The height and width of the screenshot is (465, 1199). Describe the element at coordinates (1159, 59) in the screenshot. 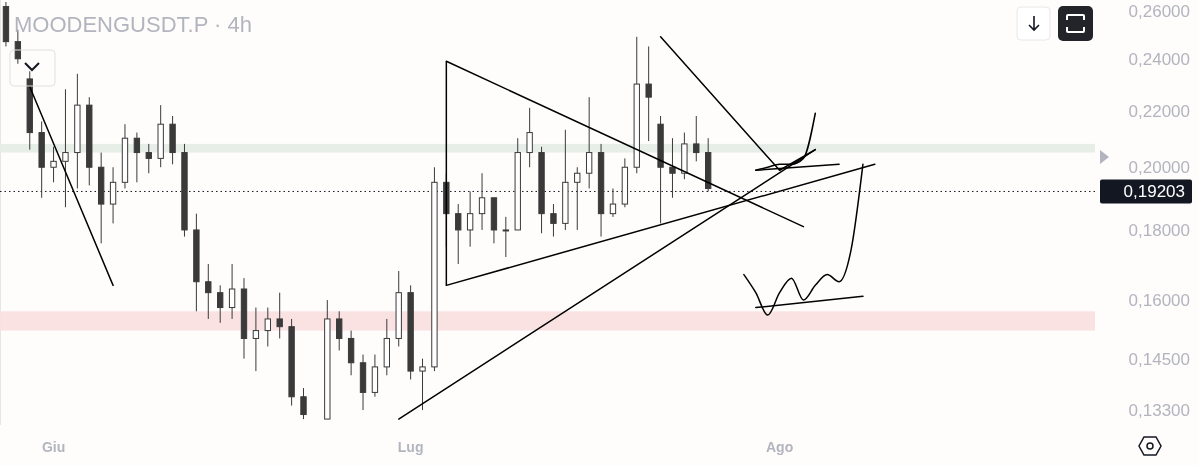

I see `y-tick-label: 0,24000` at that location.